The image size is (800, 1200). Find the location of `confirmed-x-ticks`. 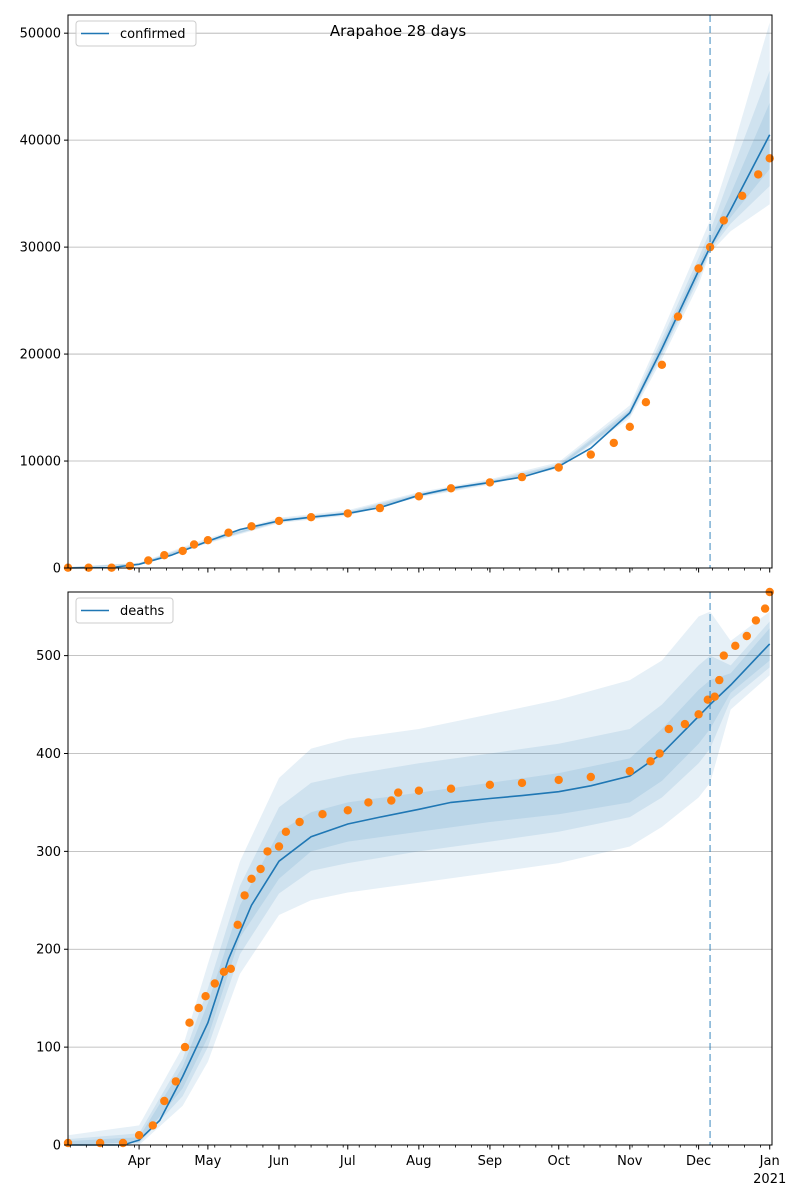

confirmed-x-ticks is located at coordinates (420, 570).